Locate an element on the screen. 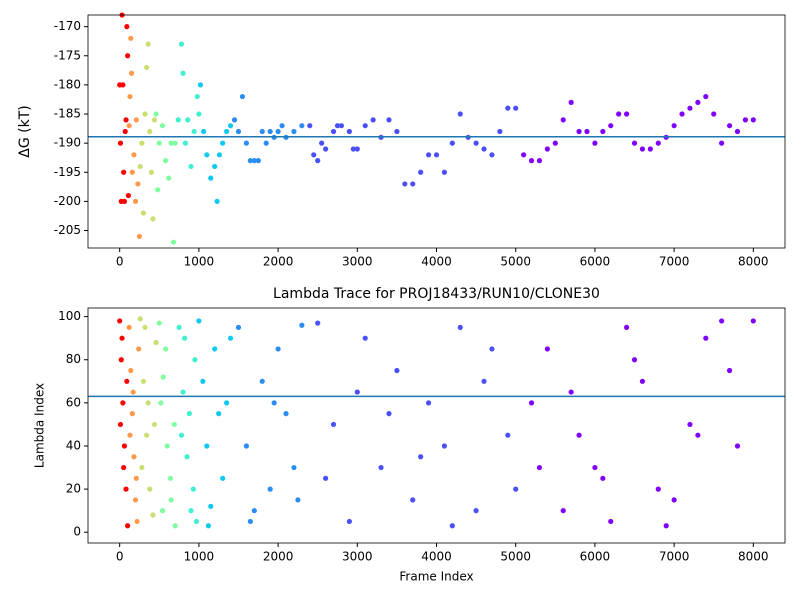 The image size is (800, 600). chart-title: Lambda Trace for PROJ18433/RUN10/CLONE30 is located at coordinates (436, 294).